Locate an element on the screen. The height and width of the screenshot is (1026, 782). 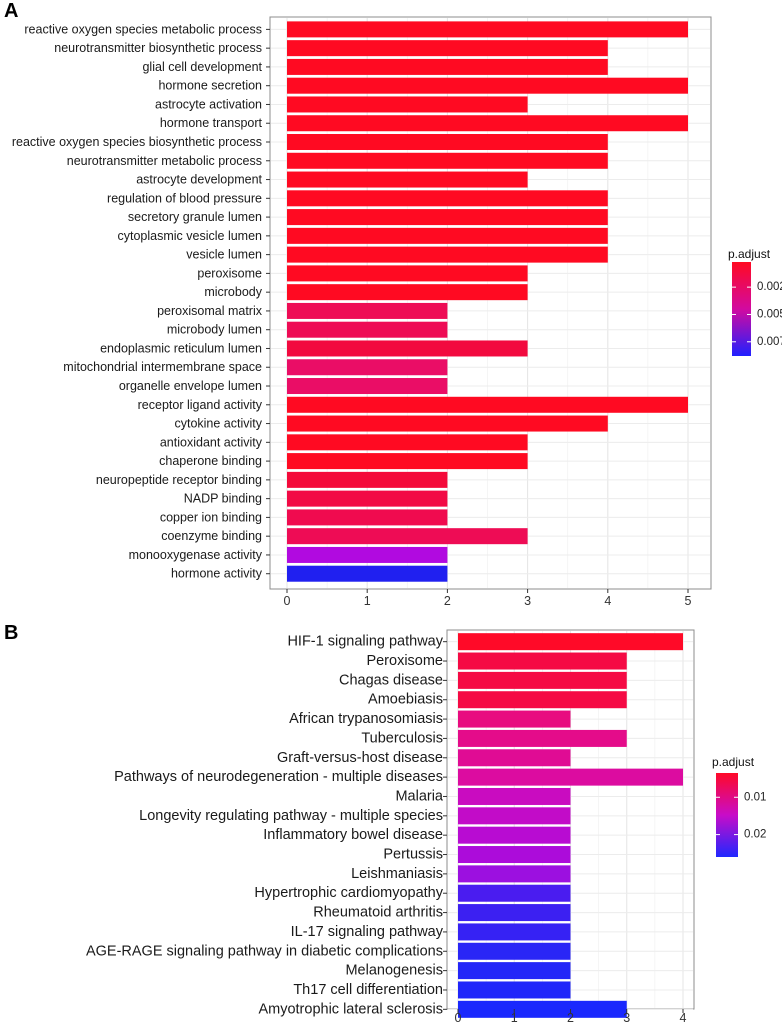
legend: p.adjust 0.01 0.02 is located at coordinates (739, 806).